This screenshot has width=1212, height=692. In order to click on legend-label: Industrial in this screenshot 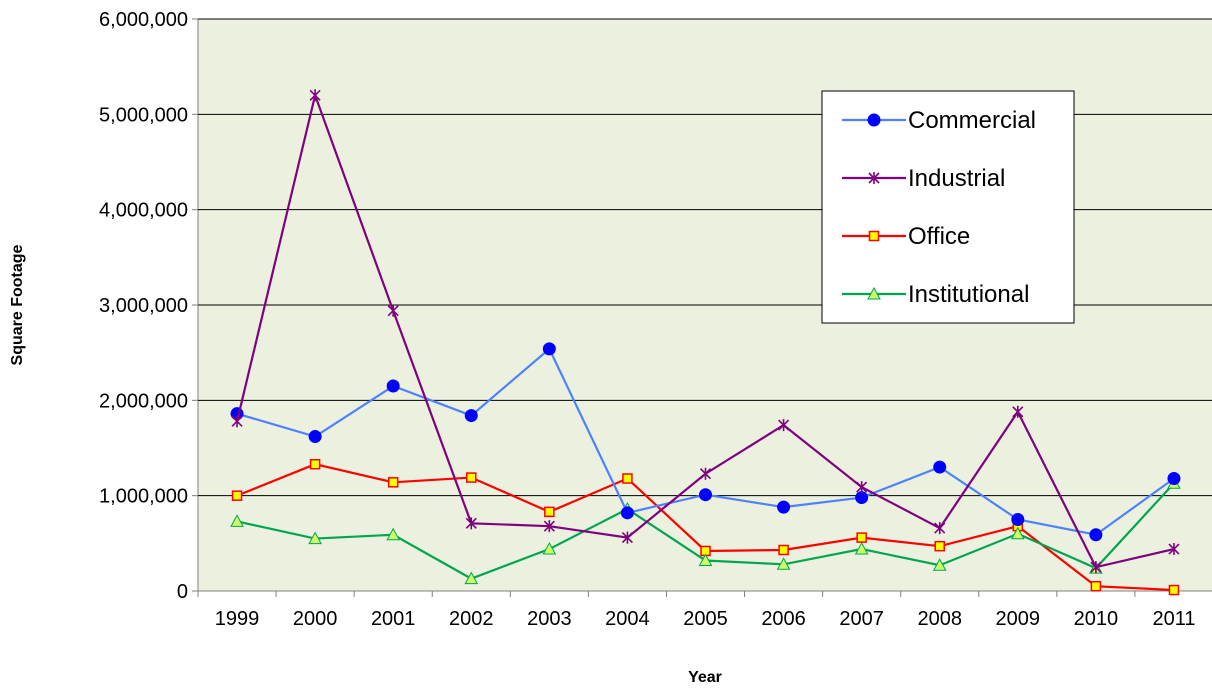, I will do `click(956, 178)`.